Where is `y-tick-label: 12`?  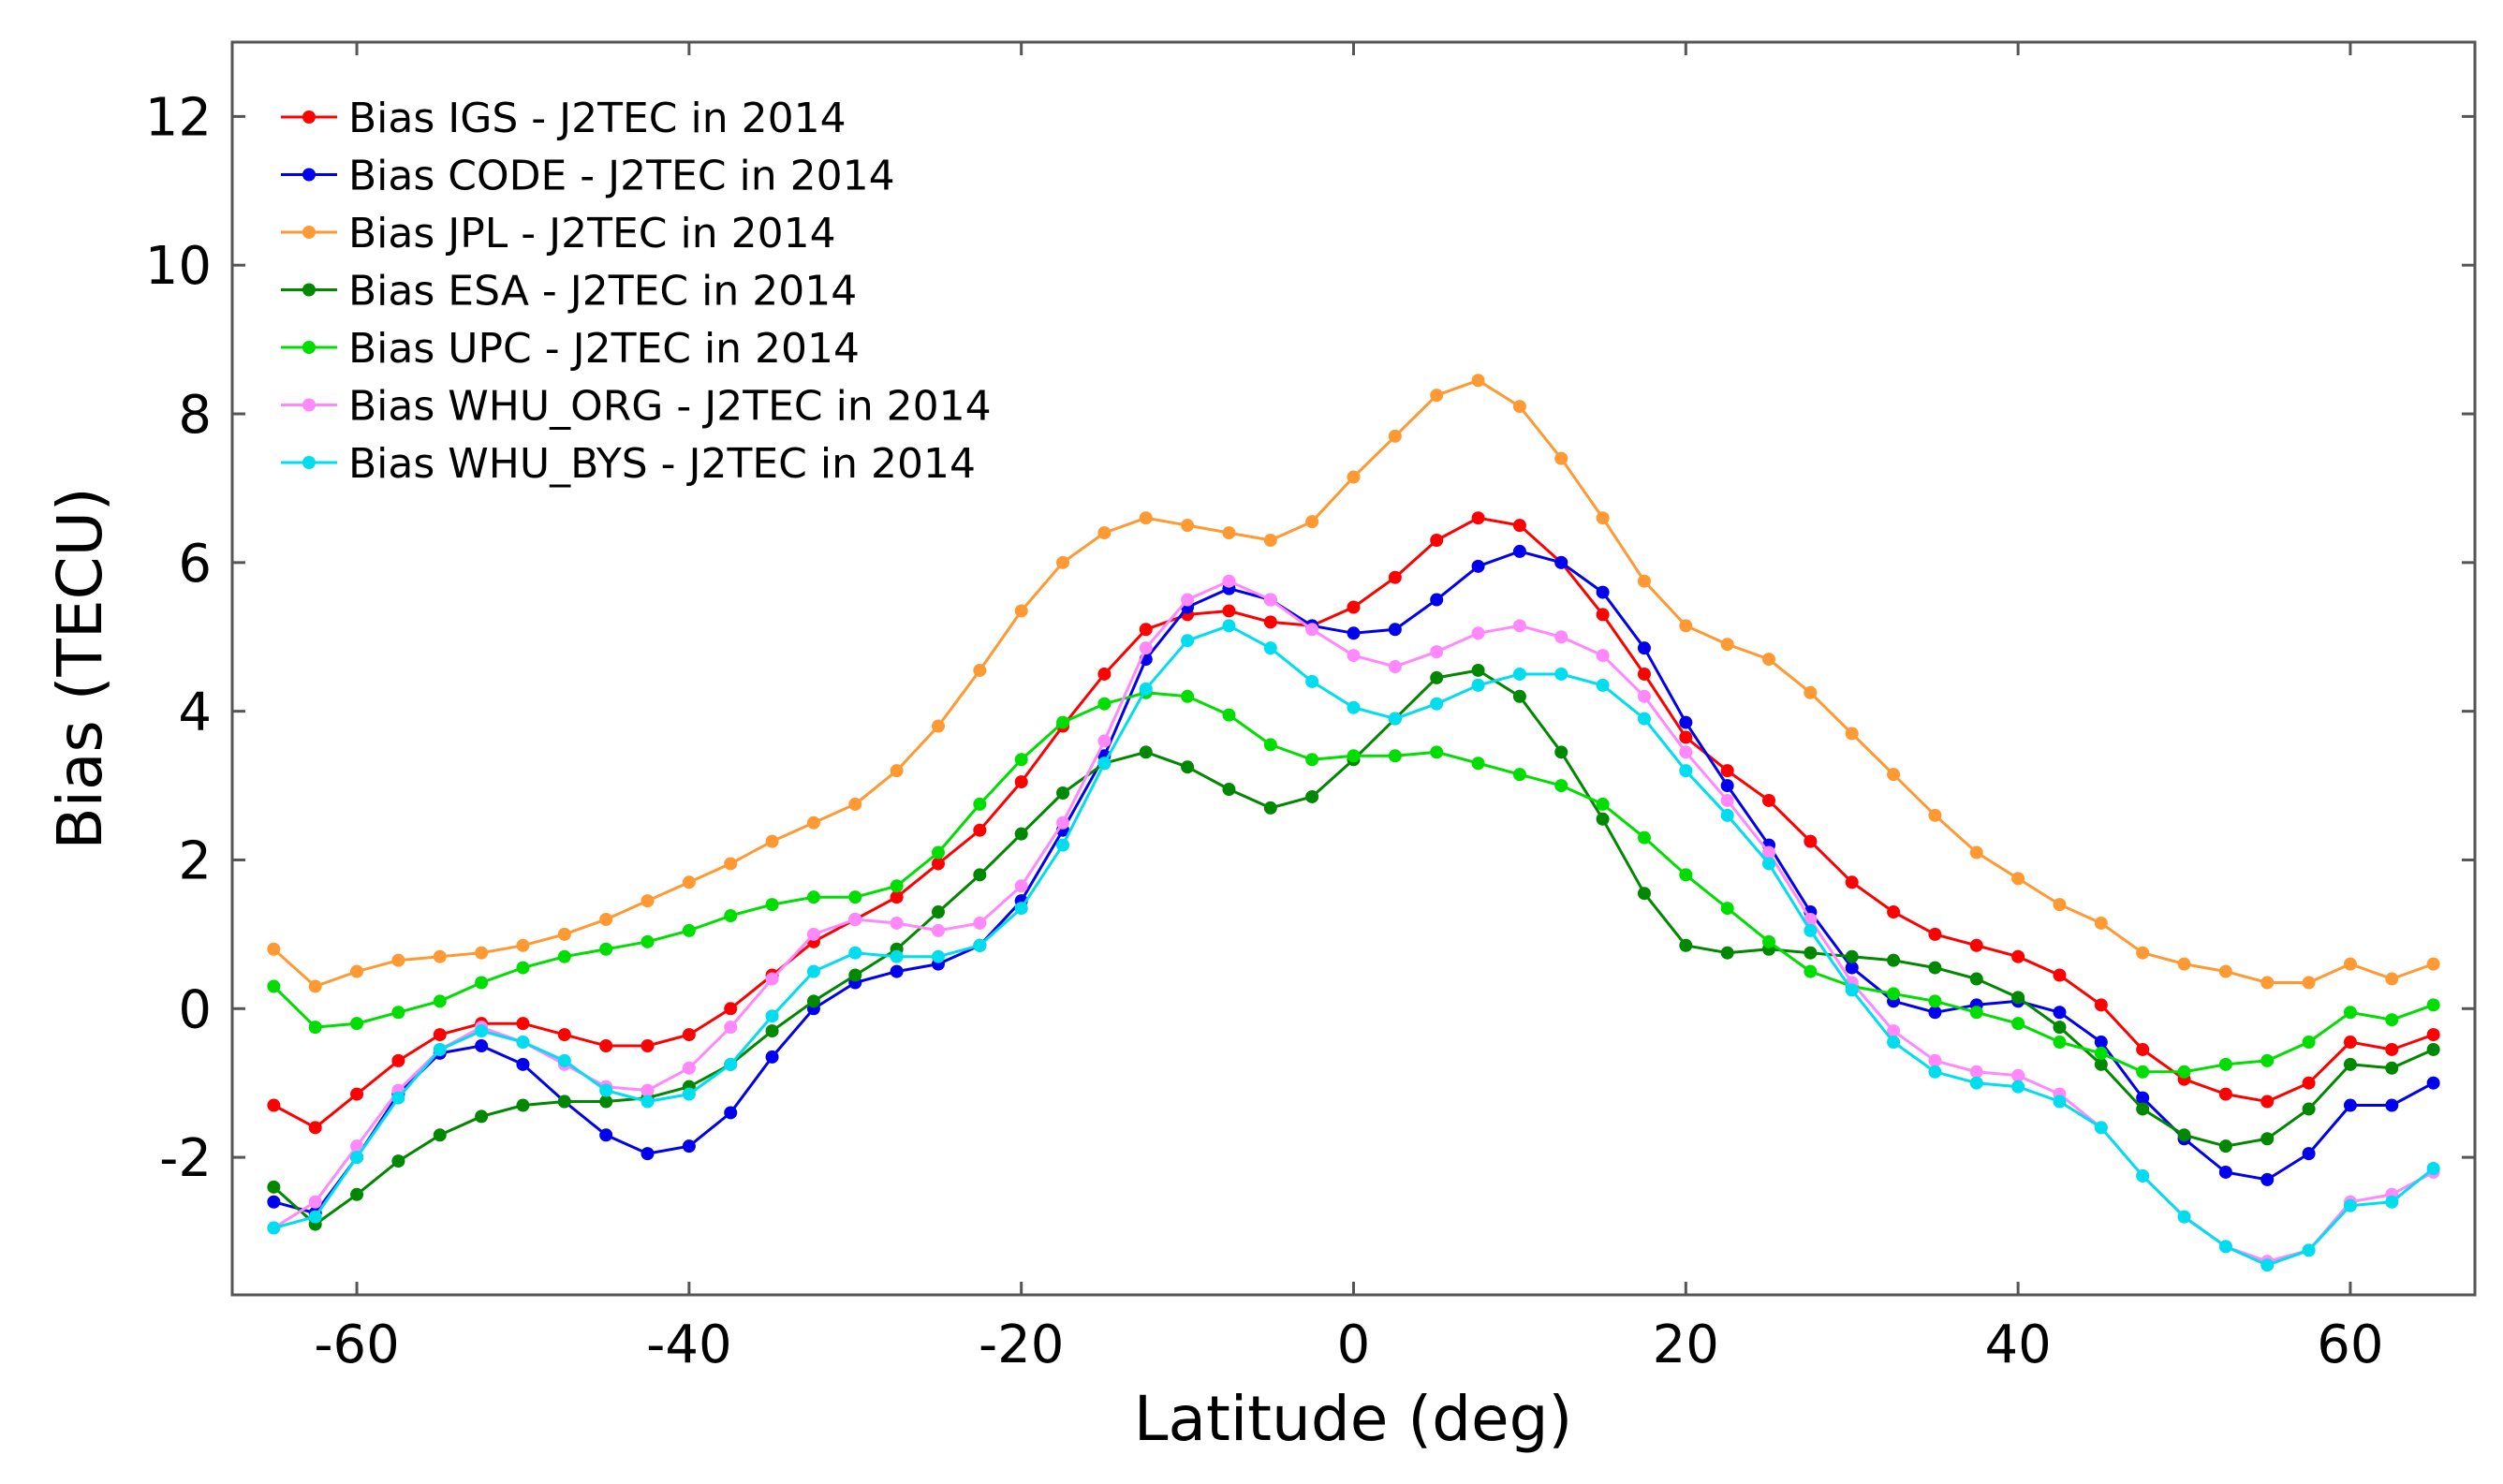 y-tick-label: 12 is located at coordinates (178, 117).